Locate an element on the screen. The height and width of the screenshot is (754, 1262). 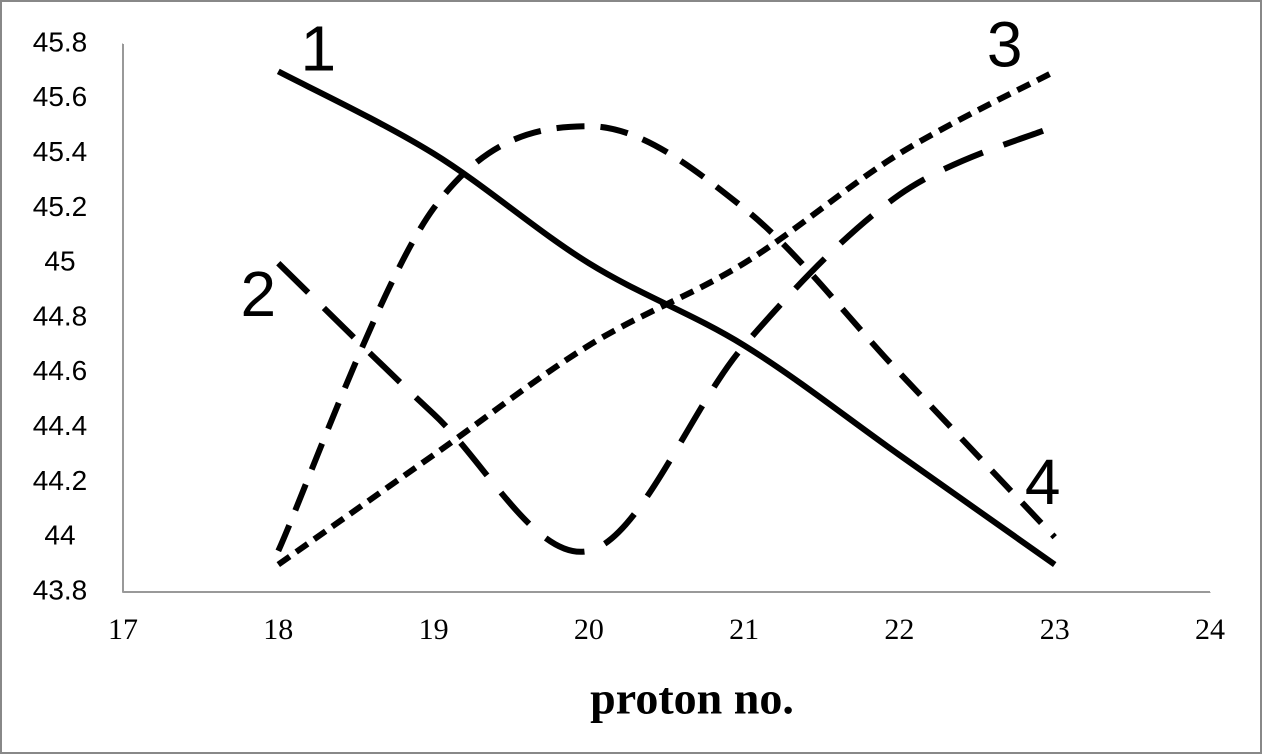
y-tick-label: 44.8 is located at coordinates (60, 315).